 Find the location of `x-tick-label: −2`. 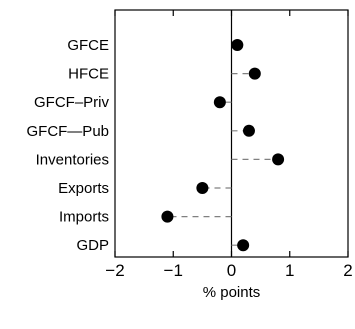

x-tick-label: −2 is located at coordinates (114, 270).